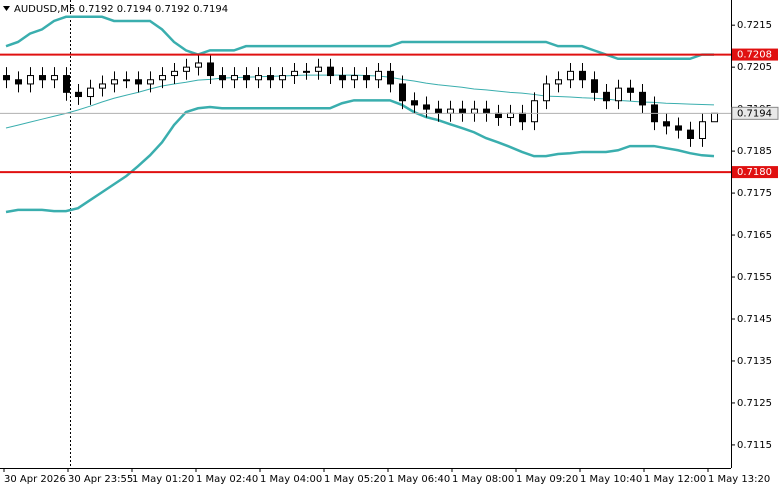  I want to click on last-price-box, so click(755, 113).